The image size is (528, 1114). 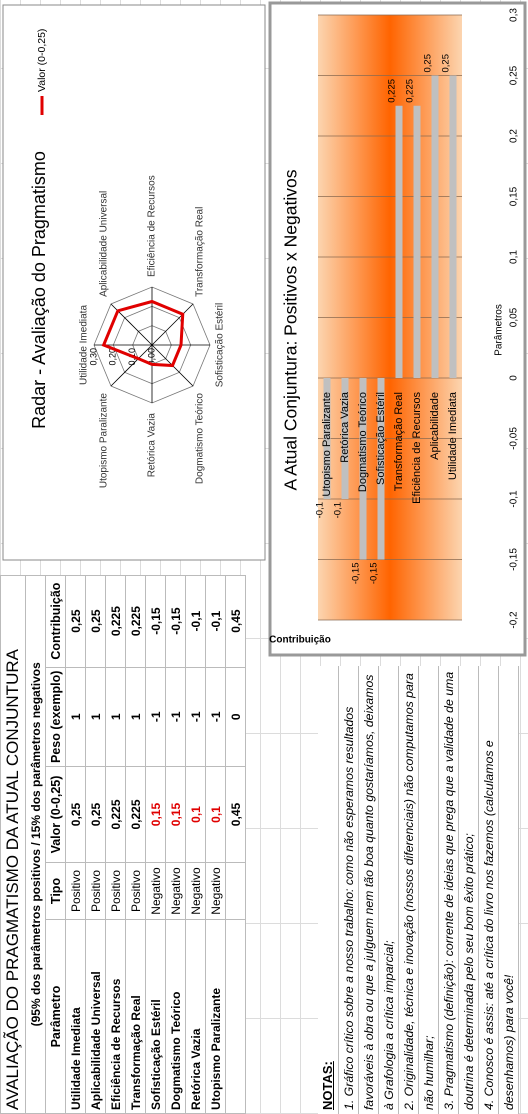 I want to click on x-tick-label: -0,2, so click(x=514, y=620).